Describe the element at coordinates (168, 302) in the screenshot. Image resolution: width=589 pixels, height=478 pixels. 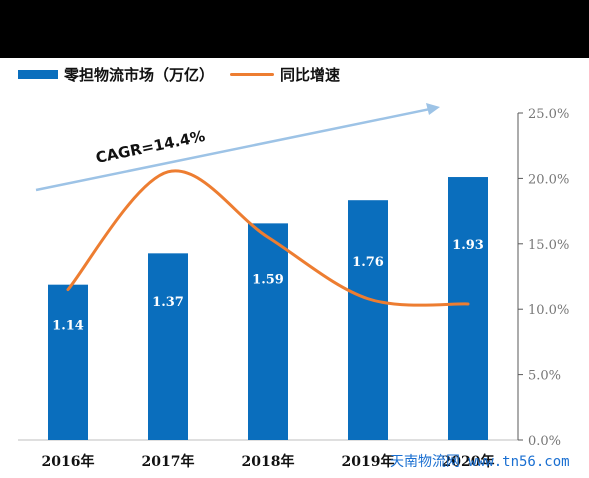
I see `bar-value-label: 1.37` at that location.